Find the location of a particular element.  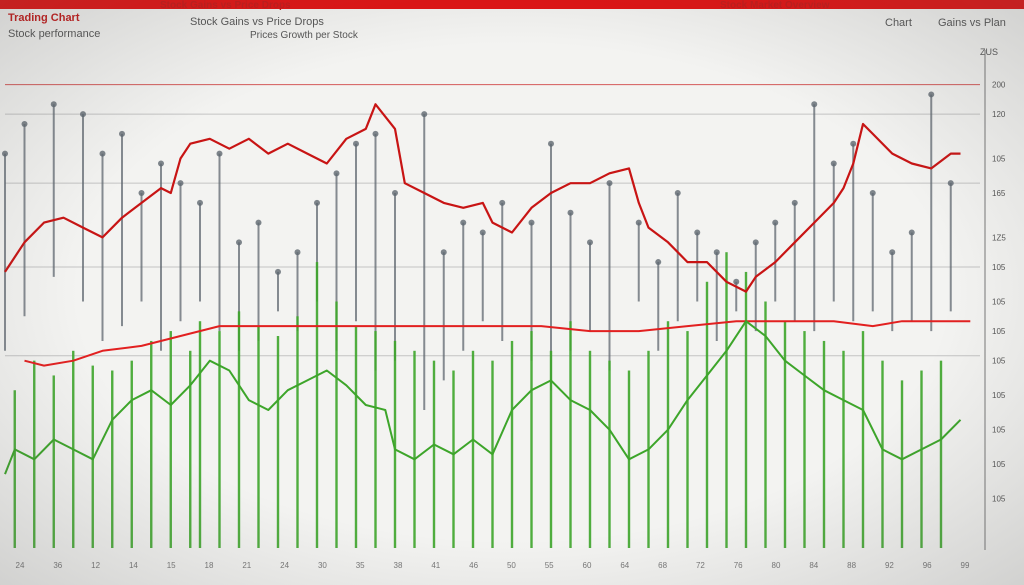

x-tick-label: 24 is located at coordinates (20, 565).